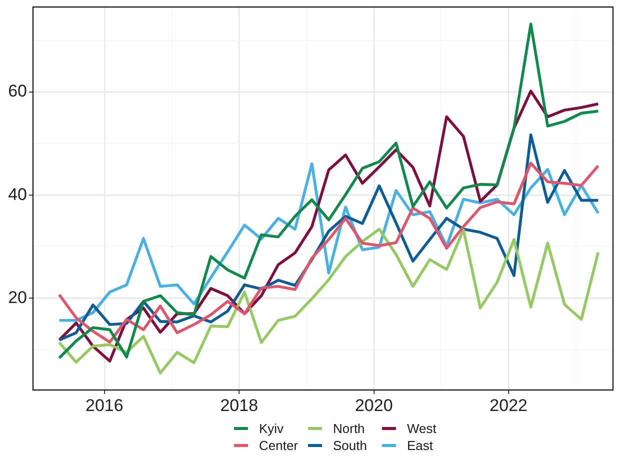  What do you see at coordinates (17, 91) in the screenshot?
I see `y-tick-label: 60` at bounding box center [17, 91].